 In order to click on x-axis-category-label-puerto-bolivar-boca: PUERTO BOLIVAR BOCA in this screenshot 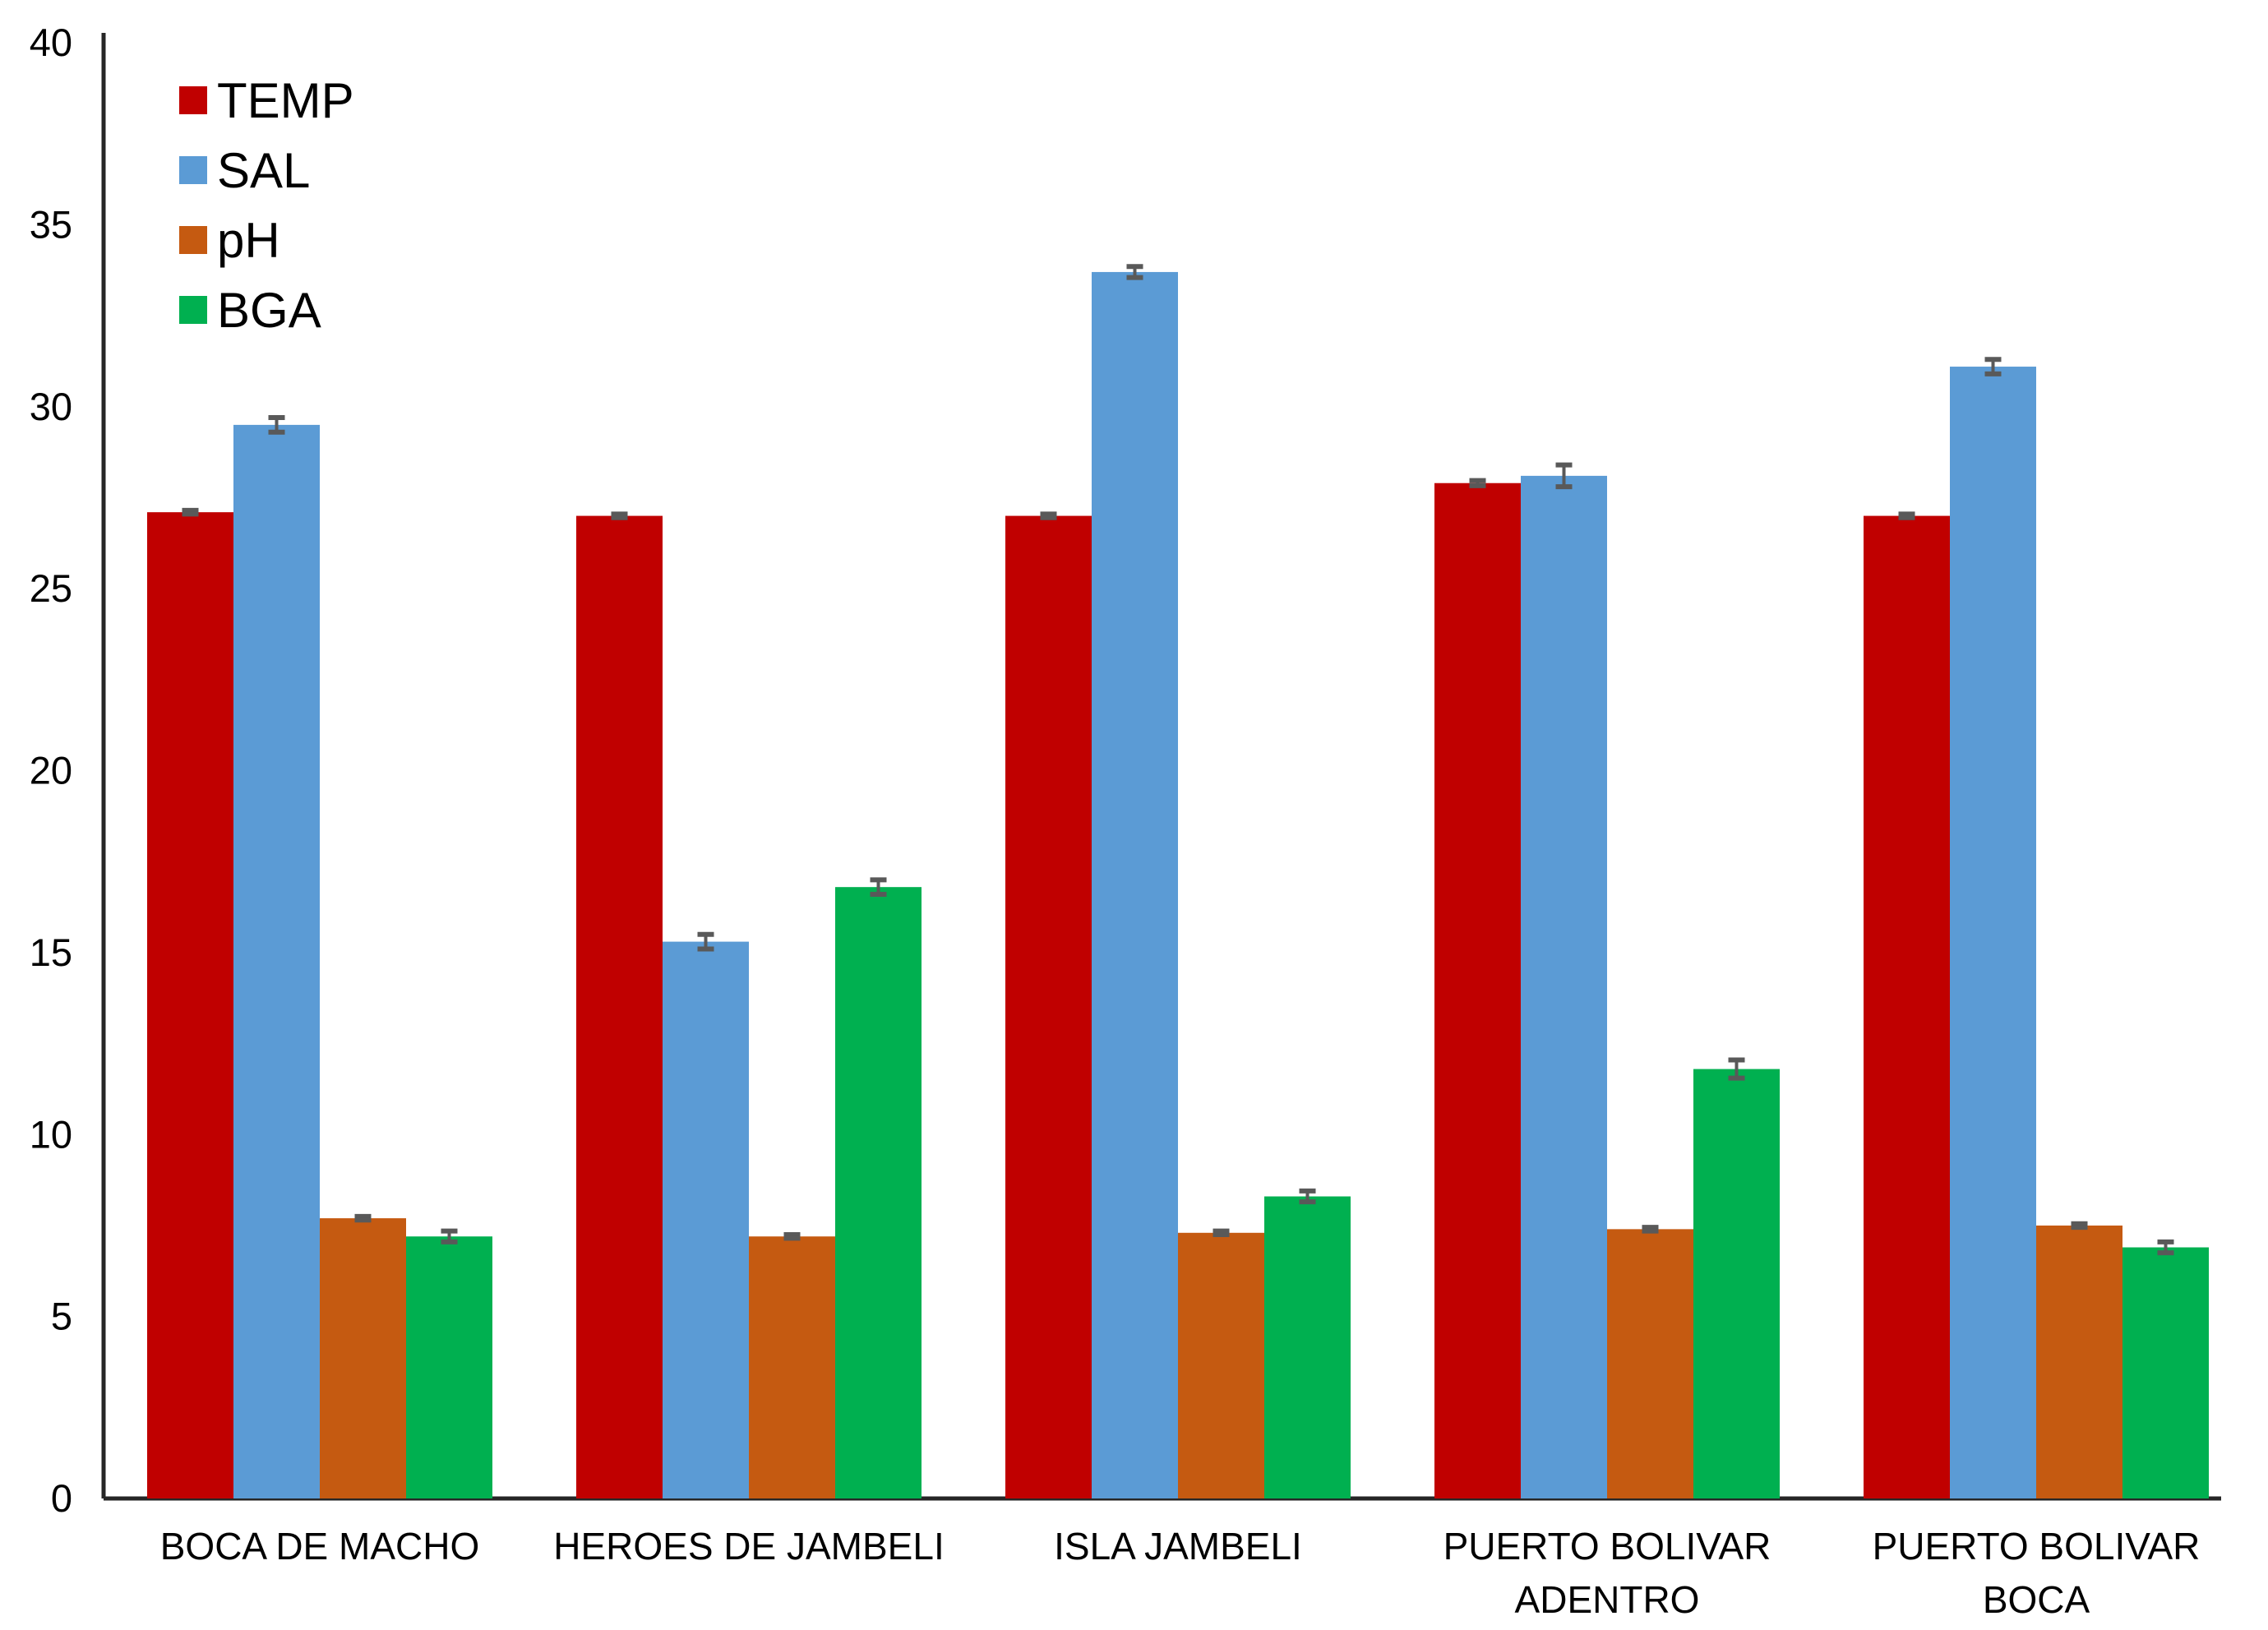, I will do `click(2037, 1573)`.